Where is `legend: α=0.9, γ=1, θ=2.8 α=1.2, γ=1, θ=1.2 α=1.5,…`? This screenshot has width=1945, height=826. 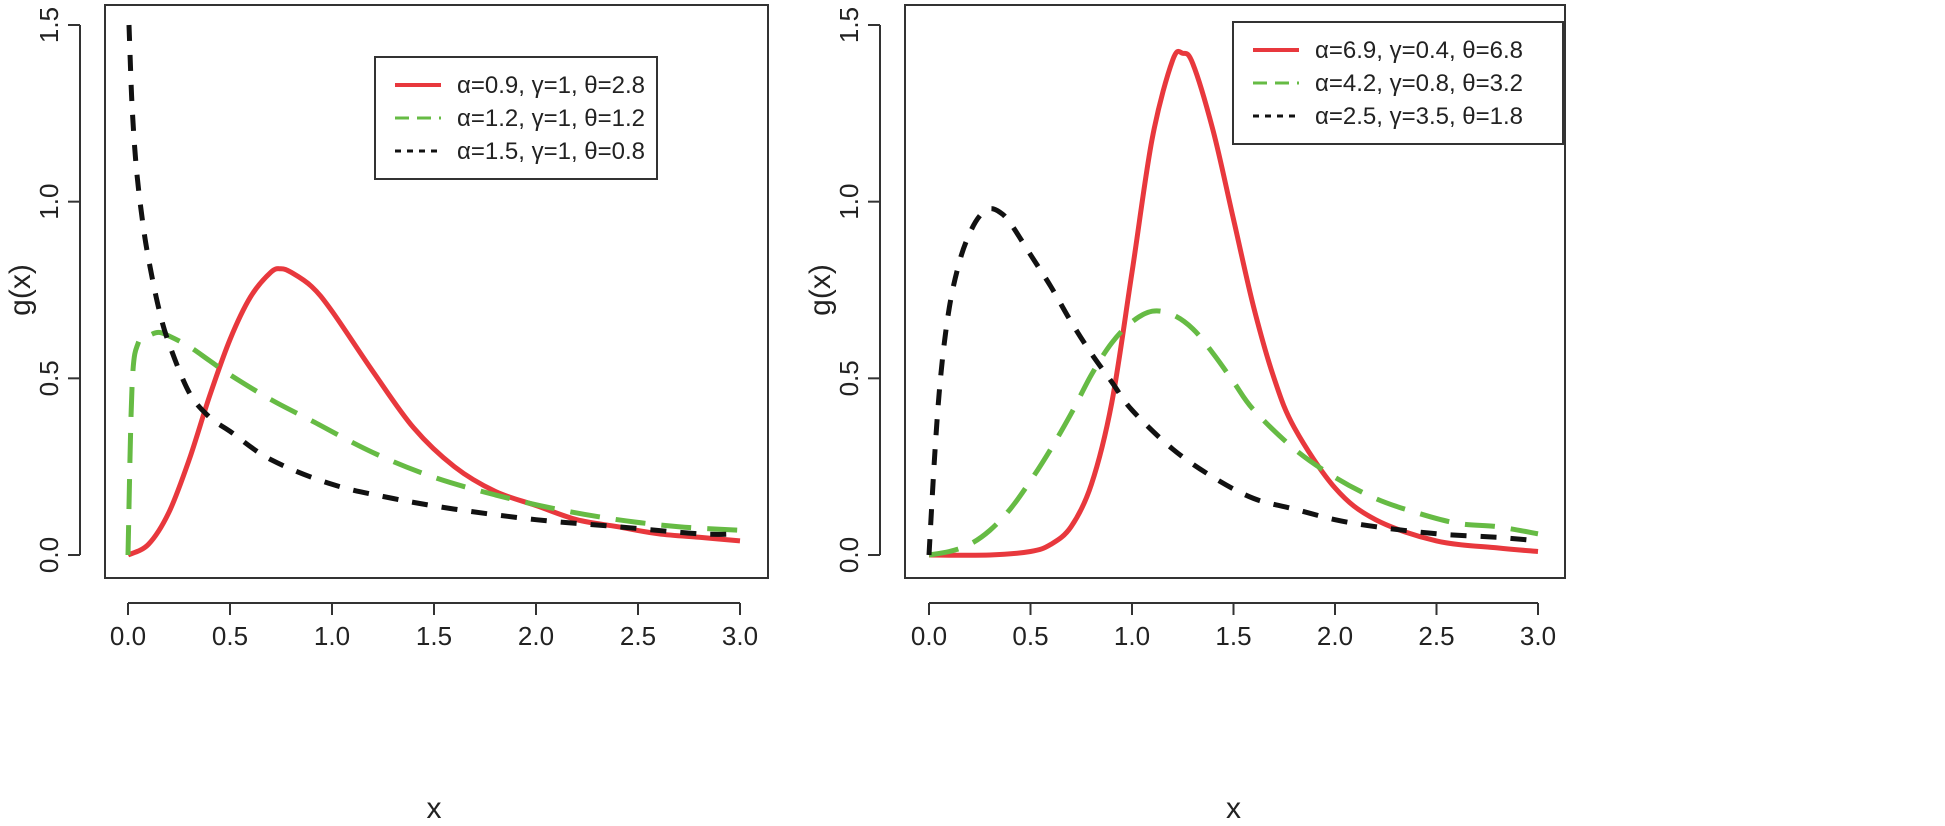
legend: α=0.9, γ=1, θ=2.8 α=1.2, γ=1, θ=1.2 α=1.5,… is located at coordinates (516, 118).